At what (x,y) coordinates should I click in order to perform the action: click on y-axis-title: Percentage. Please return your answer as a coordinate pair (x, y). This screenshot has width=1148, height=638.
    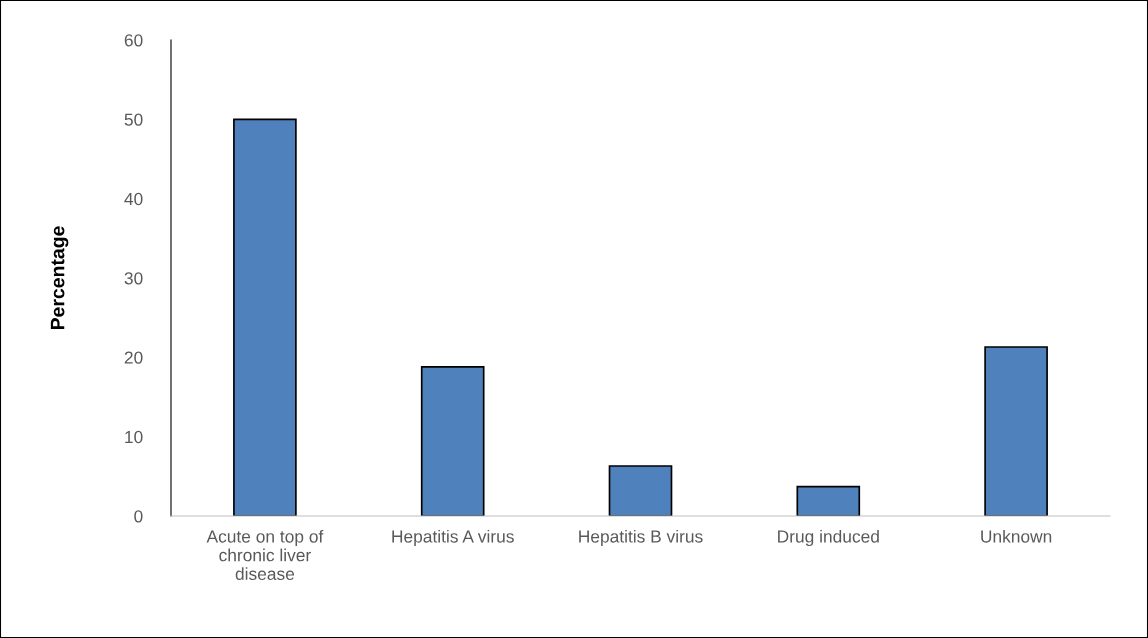
    Looking at the image, I should click on (59, 278).